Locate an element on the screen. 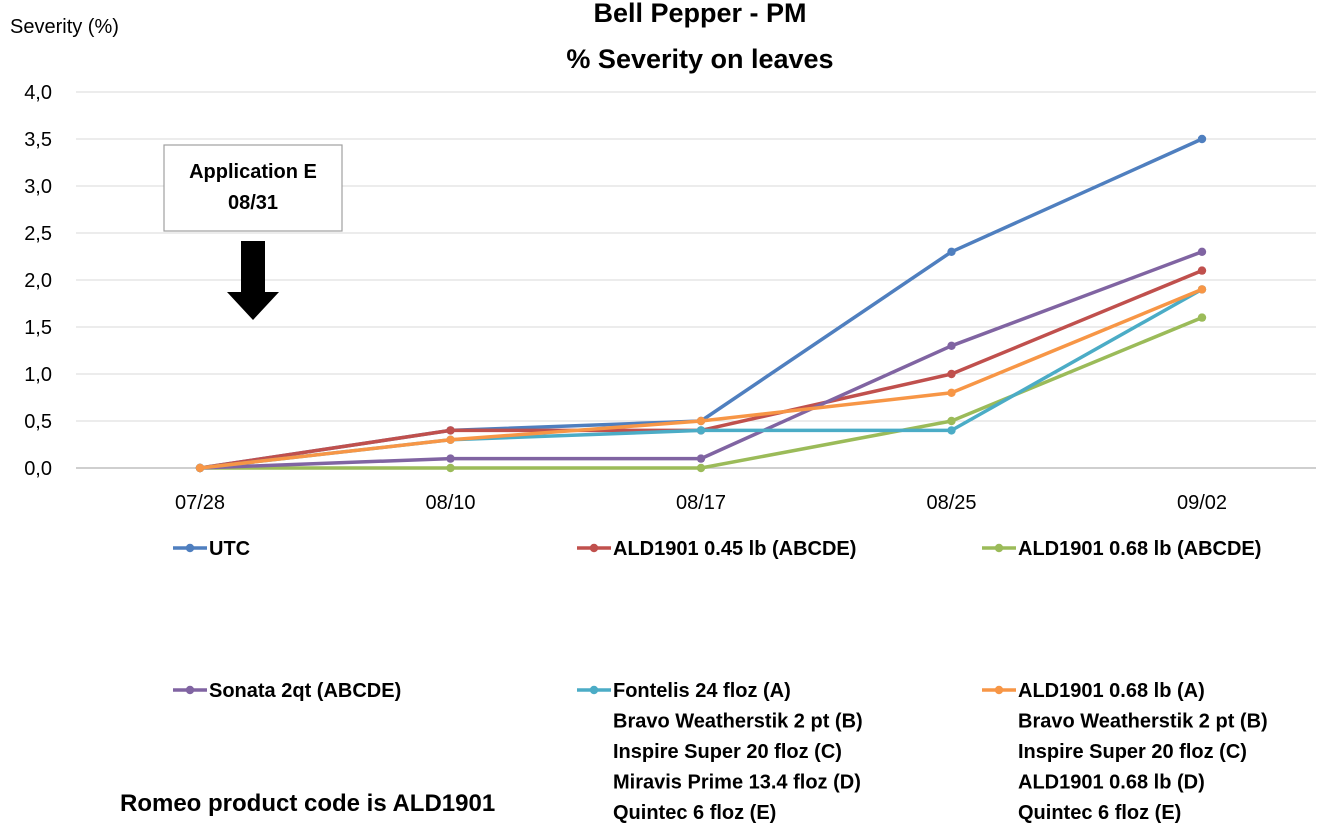 The image size is (1322, 833). legend-item: Sonata 2qt (ABCDE) is located at coordinates (287, 691).